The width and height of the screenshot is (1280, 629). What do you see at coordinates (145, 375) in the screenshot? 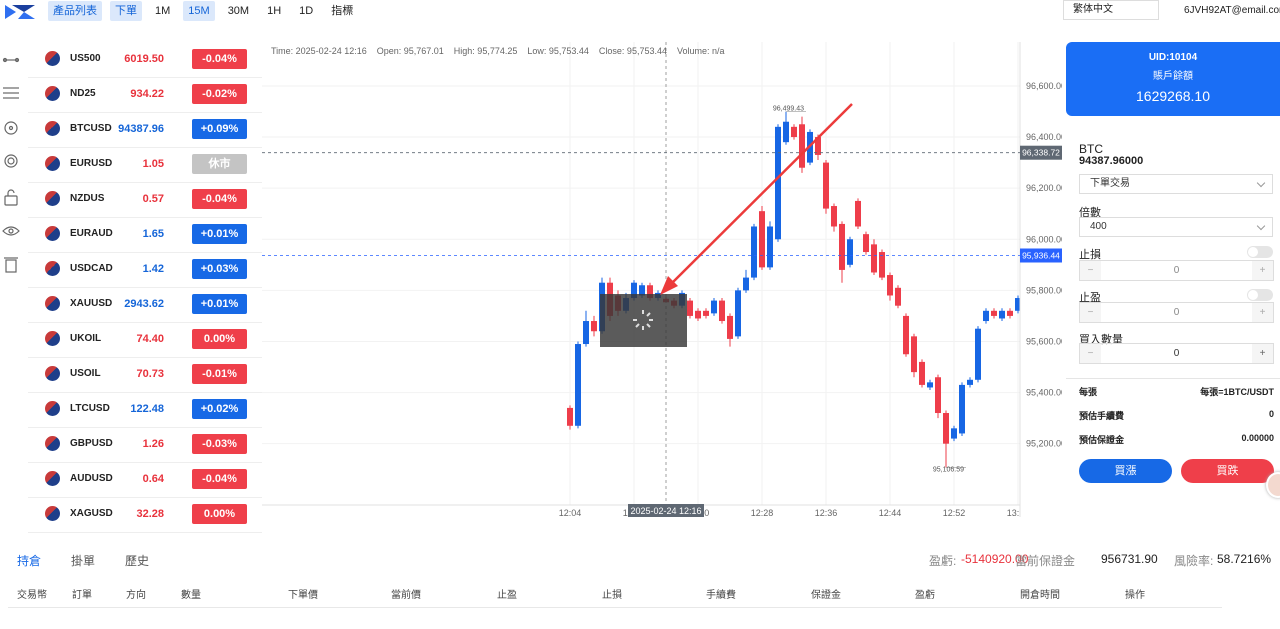
I see `symbol-row: USOIL 70.73 -0.01%` at bounding box center [145, 375].